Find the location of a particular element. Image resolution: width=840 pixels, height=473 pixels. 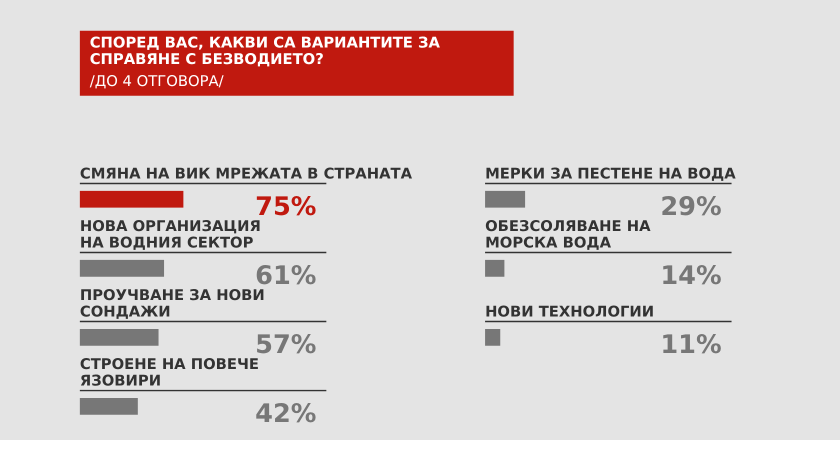

data-label: 14% is located at coordinates (691, 276).